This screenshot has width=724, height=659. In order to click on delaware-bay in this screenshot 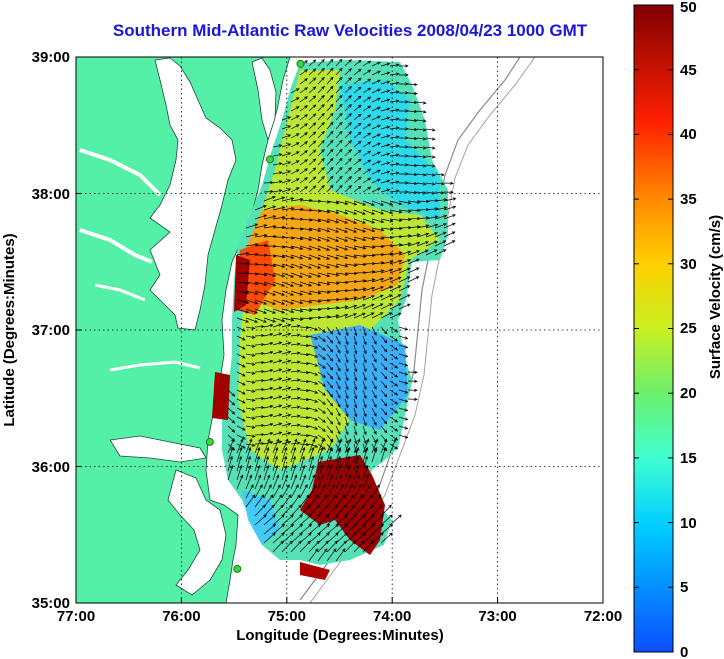, I will do `click(264, 99)`.